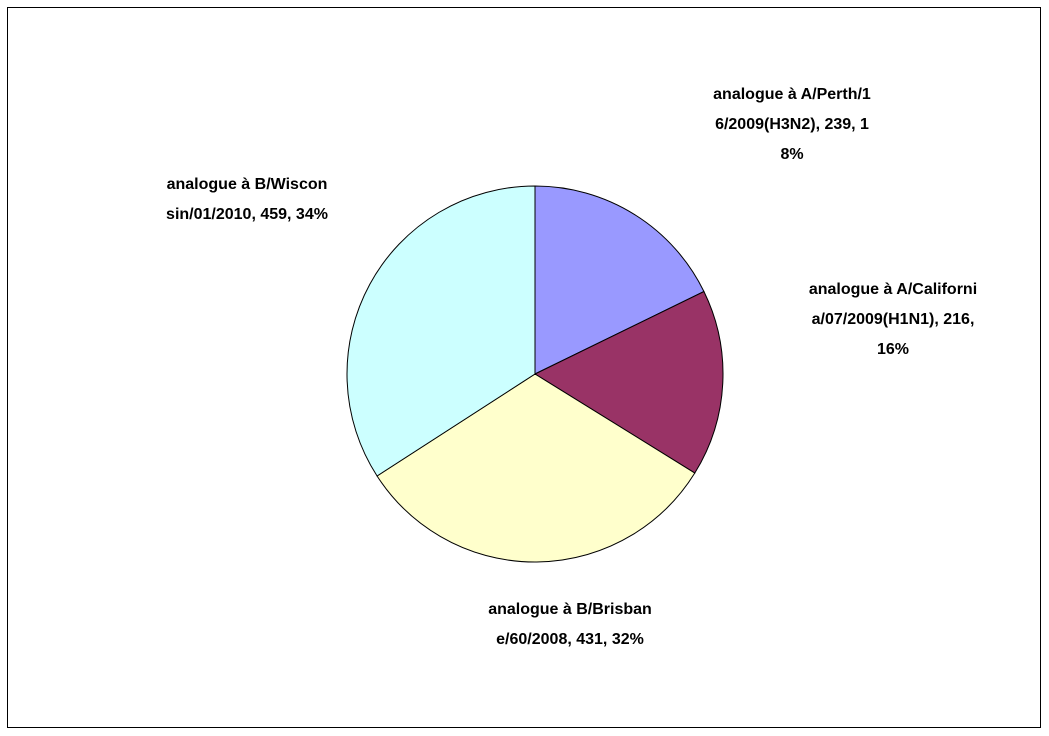 This screenshot has height=736, width=1049. Describe the element at coordinates (247, 199) in the screenshot. I see `data-label: analogue à B/Wisconsin/01/2010, 459, 34%` at that location.